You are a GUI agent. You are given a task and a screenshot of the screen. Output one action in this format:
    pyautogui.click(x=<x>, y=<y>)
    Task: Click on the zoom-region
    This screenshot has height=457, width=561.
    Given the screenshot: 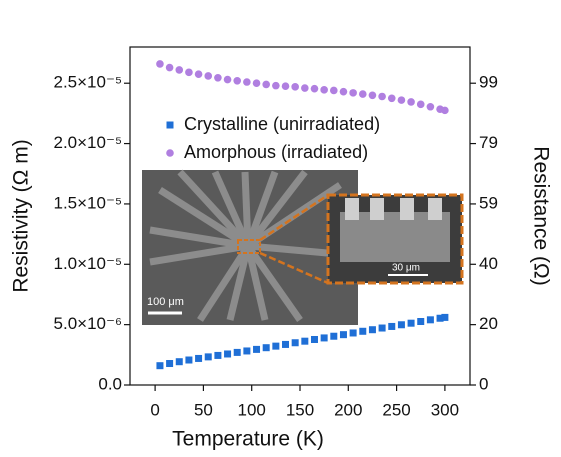 What is the action you would take?
    pyautogui.click(x=249, y=246)
    